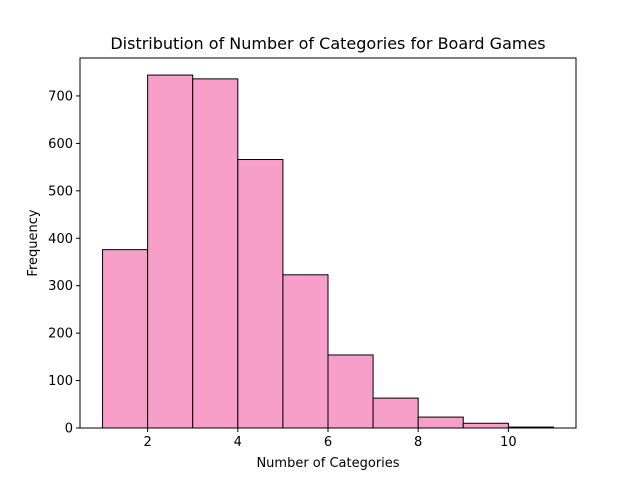 This screenshot has width=640, height=480. Describe the element at coordinates (60, 381) in the screenshot. I see `y-tick-label: 100` at that location.